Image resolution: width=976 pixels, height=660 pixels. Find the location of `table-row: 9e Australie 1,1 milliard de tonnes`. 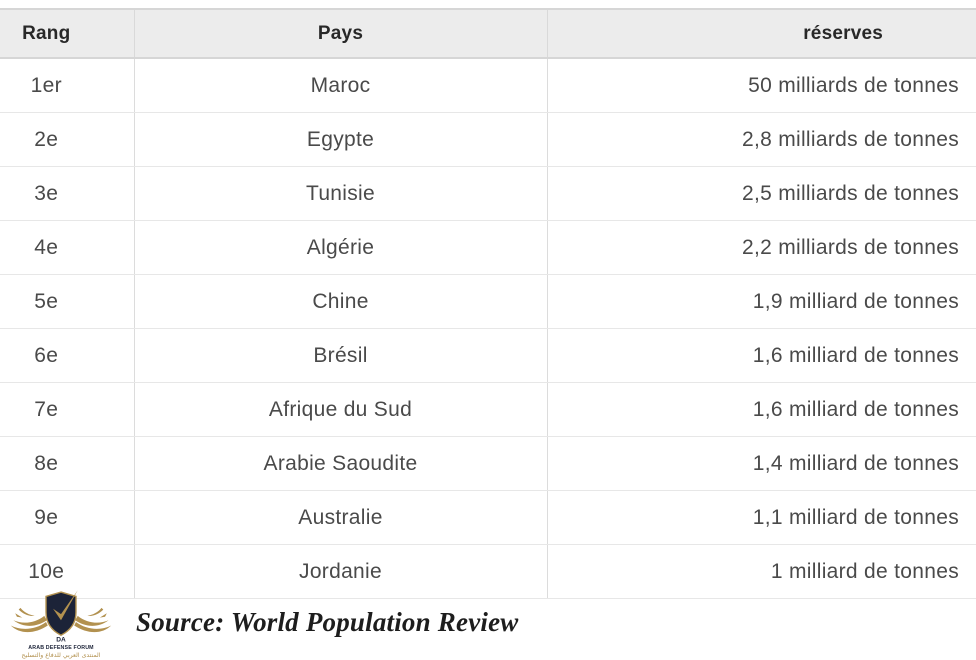

table-row: 9e Australie 1,1 milliard de tonnes is located at coordinates (488, 517).